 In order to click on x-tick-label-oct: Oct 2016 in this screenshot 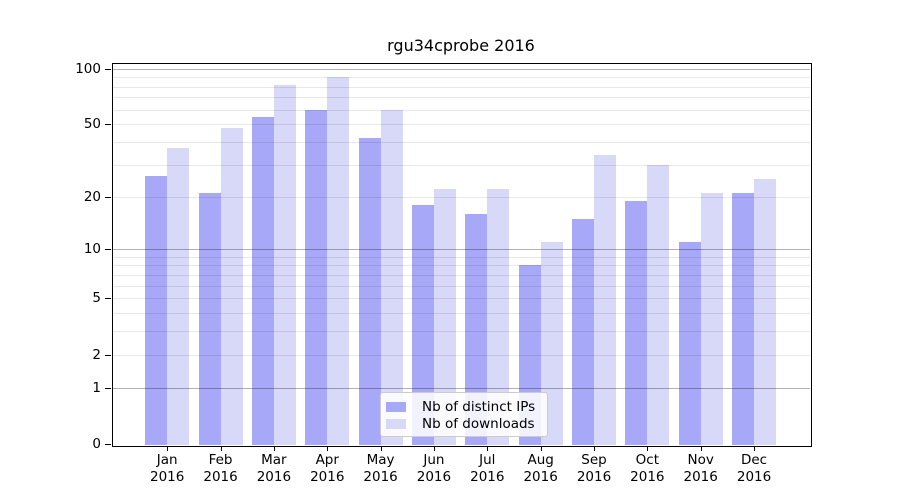, I will do `click(647, 468)`.